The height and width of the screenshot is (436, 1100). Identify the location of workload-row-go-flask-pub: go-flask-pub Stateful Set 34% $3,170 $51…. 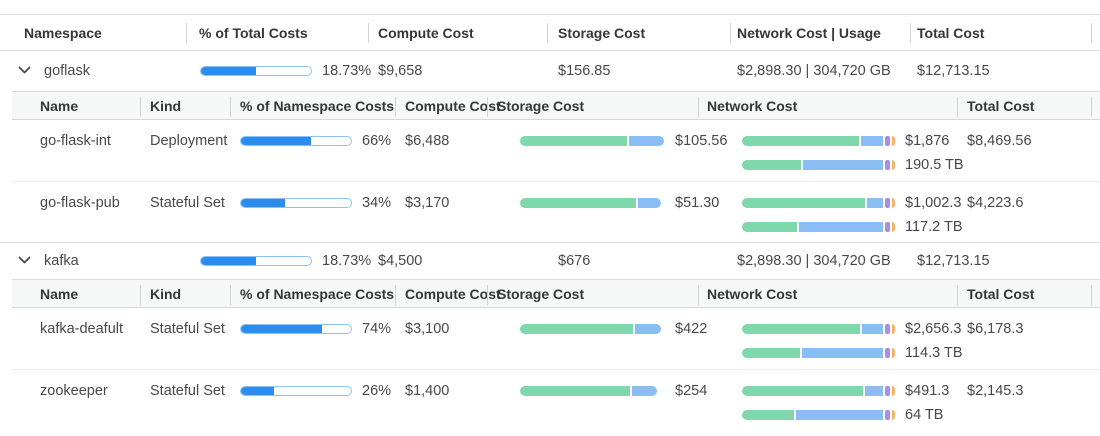
(556, 211).